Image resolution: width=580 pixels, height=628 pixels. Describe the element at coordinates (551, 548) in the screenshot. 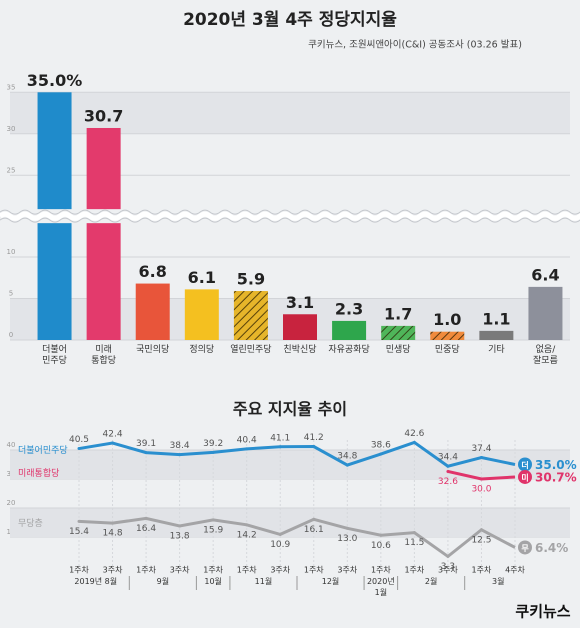

I see `value-label: 6.4%` at that location.